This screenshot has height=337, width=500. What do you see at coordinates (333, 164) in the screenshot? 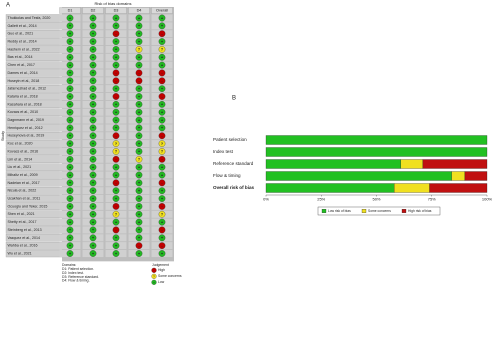
I see `bar-segment` at bounding box center [333, 164].